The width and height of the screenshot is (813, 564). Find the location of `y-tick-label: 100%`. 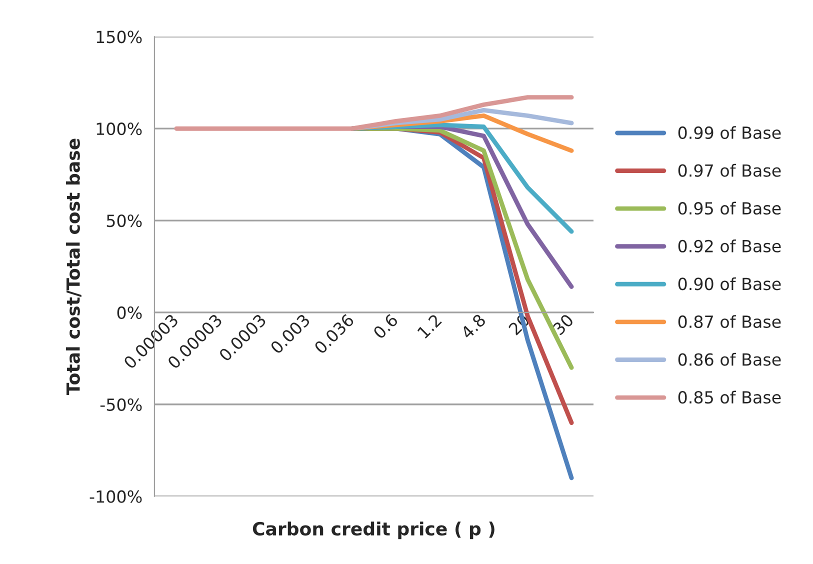

y-tick-label: 100% is located at coordinates (119, 129).